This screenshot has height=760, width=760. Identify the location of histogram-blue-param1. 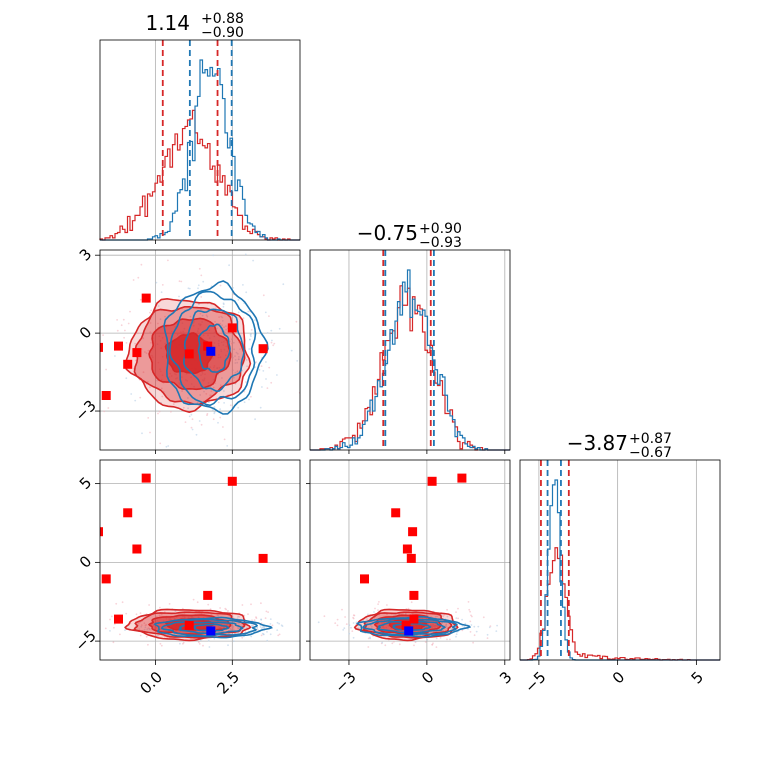
(200, 150).